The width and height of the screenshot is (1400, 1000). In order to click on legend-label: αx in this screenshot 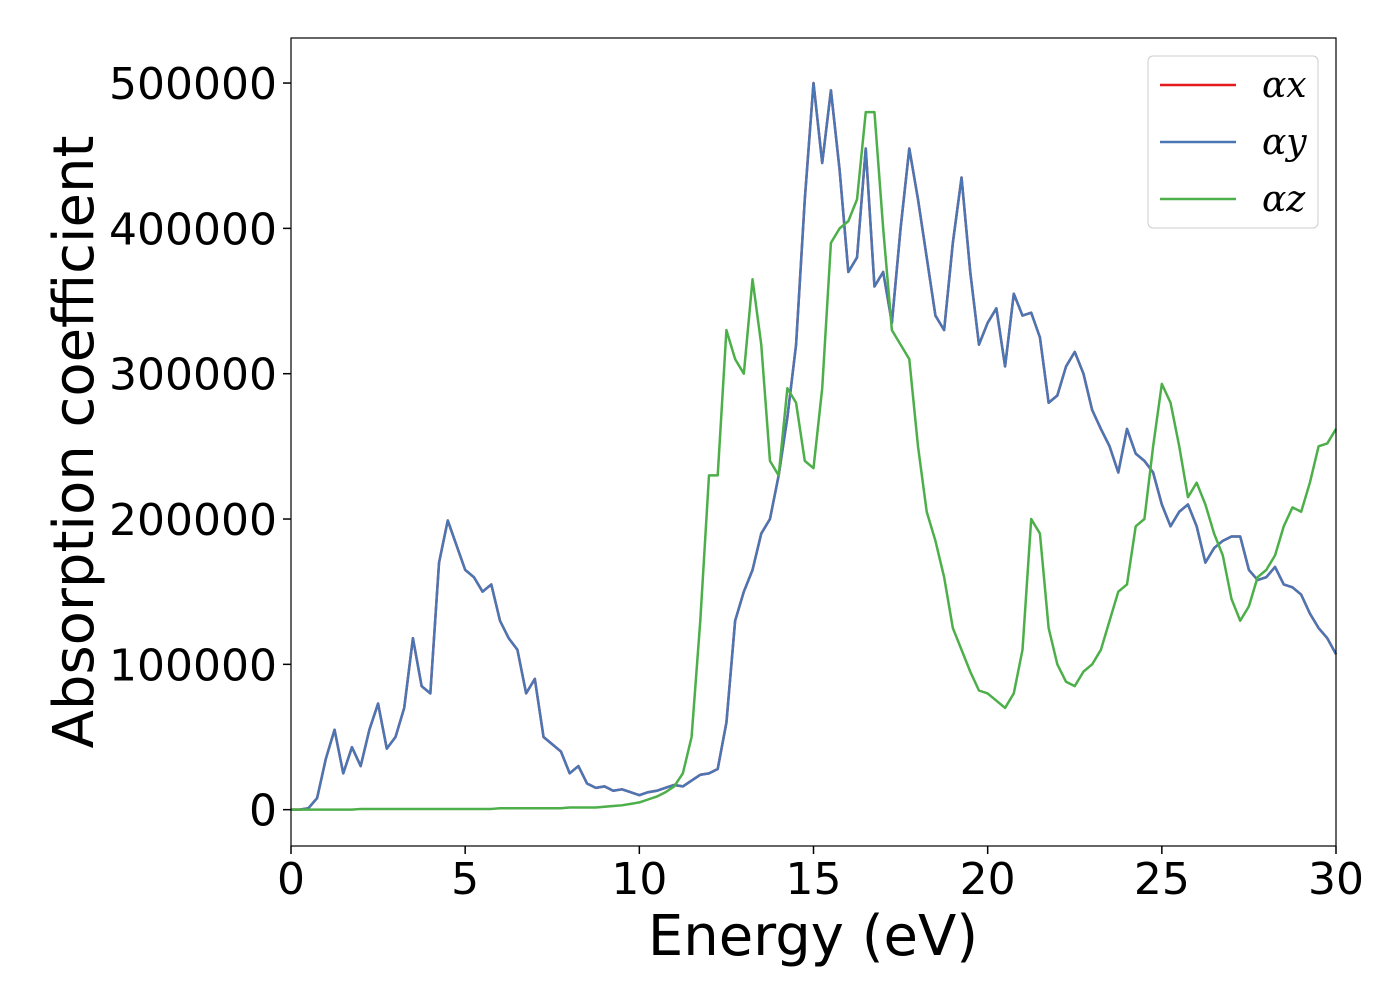, I will do `click(1284, 85)`.